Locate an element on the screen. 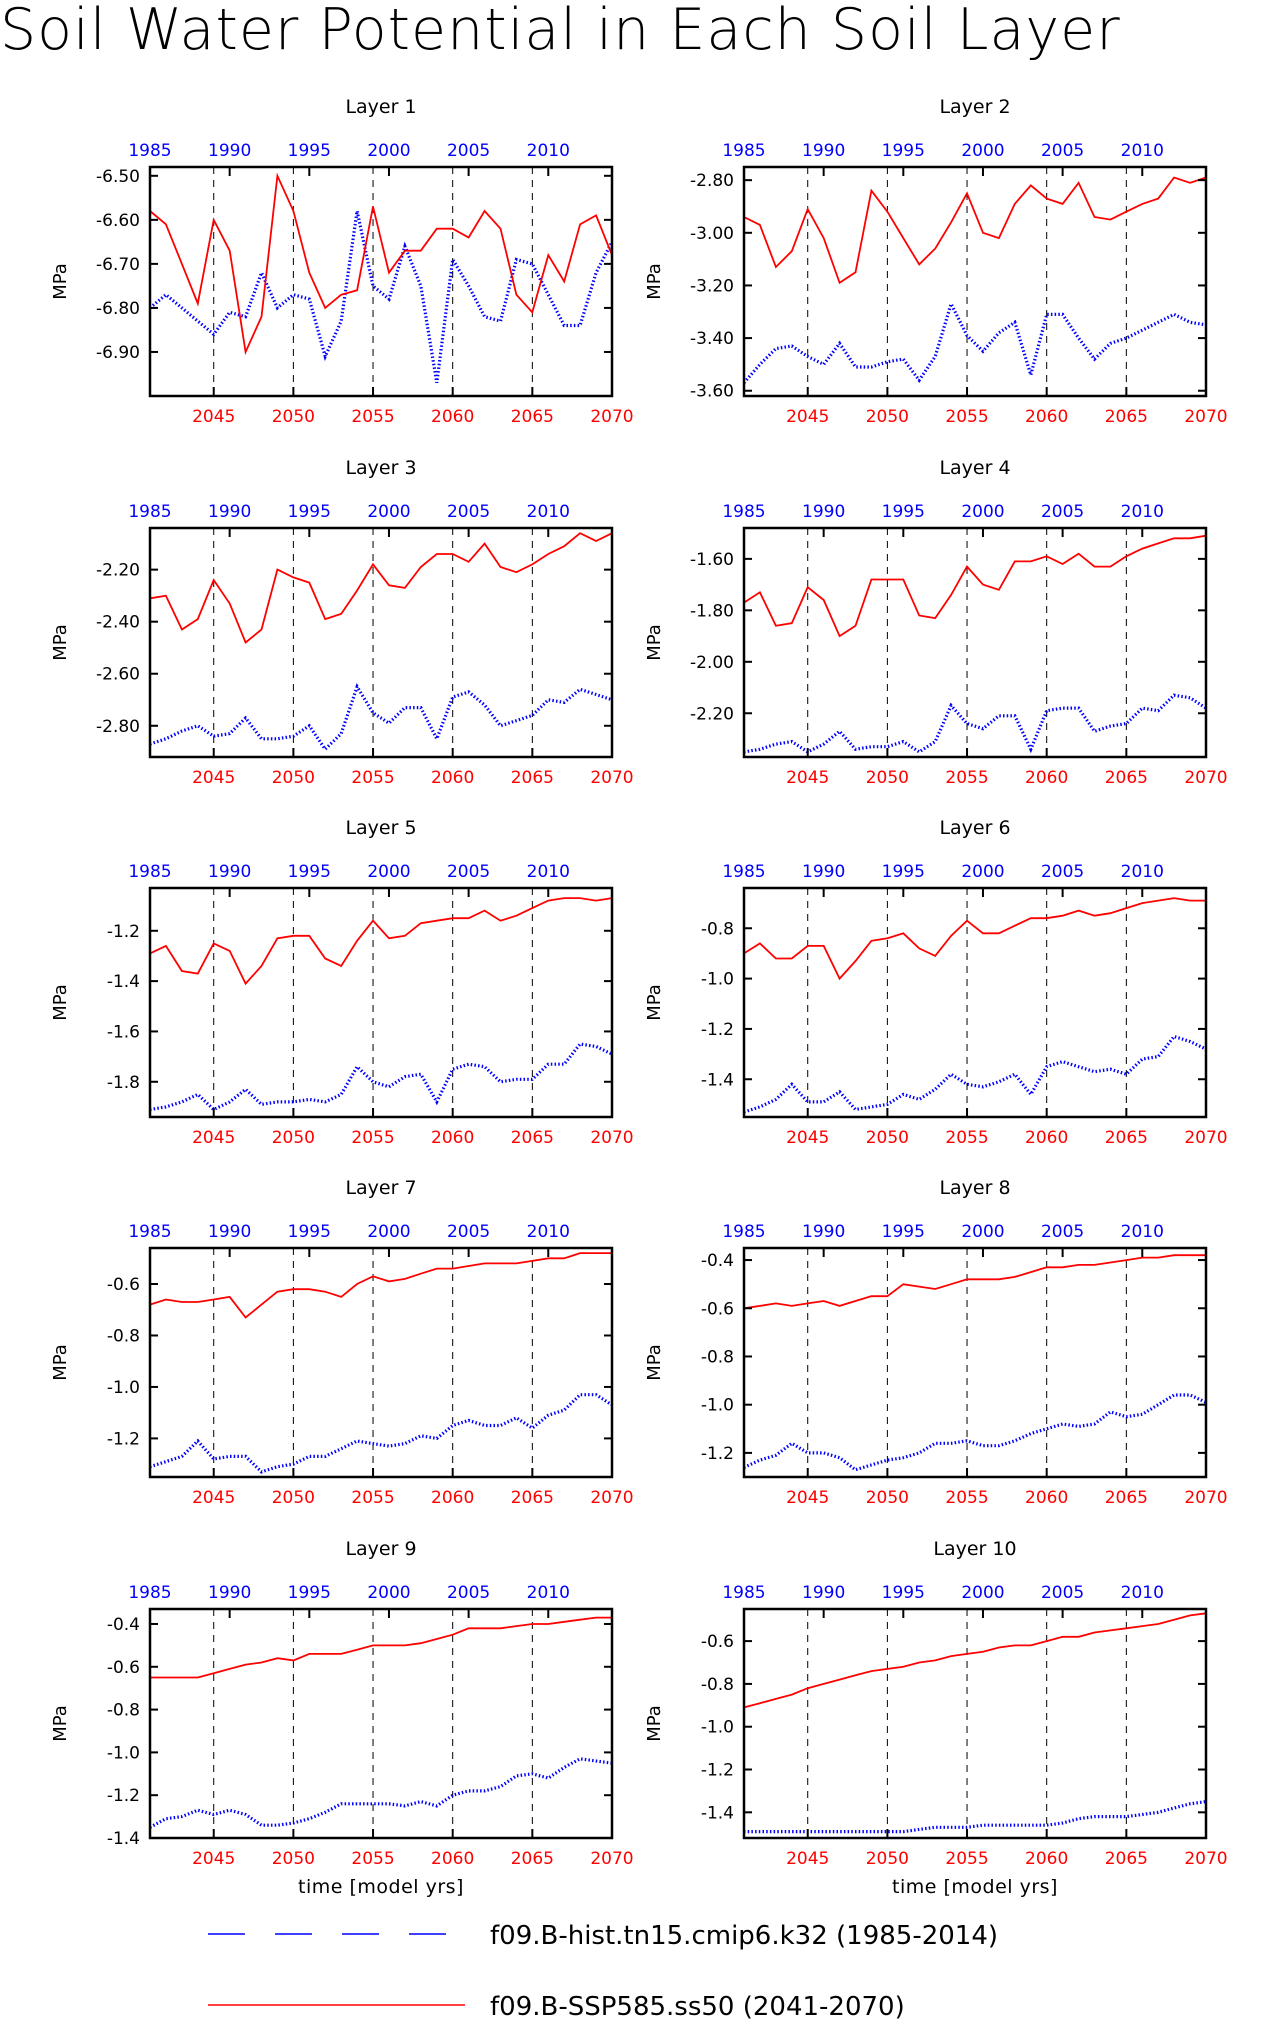  legend-label-2: f09.B-SSP585.ss50 (2041-2070) is located at coordinates (697, 2007).